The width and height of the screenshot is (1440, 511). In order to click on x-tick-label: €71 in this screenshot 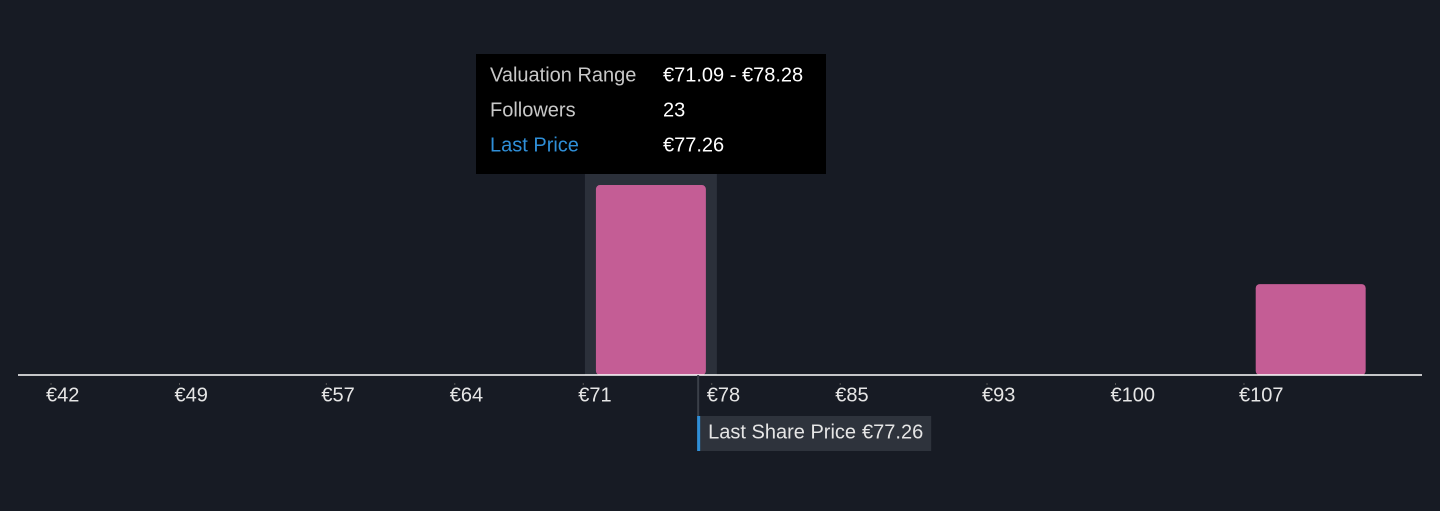, I will do `click(594, 395)`.